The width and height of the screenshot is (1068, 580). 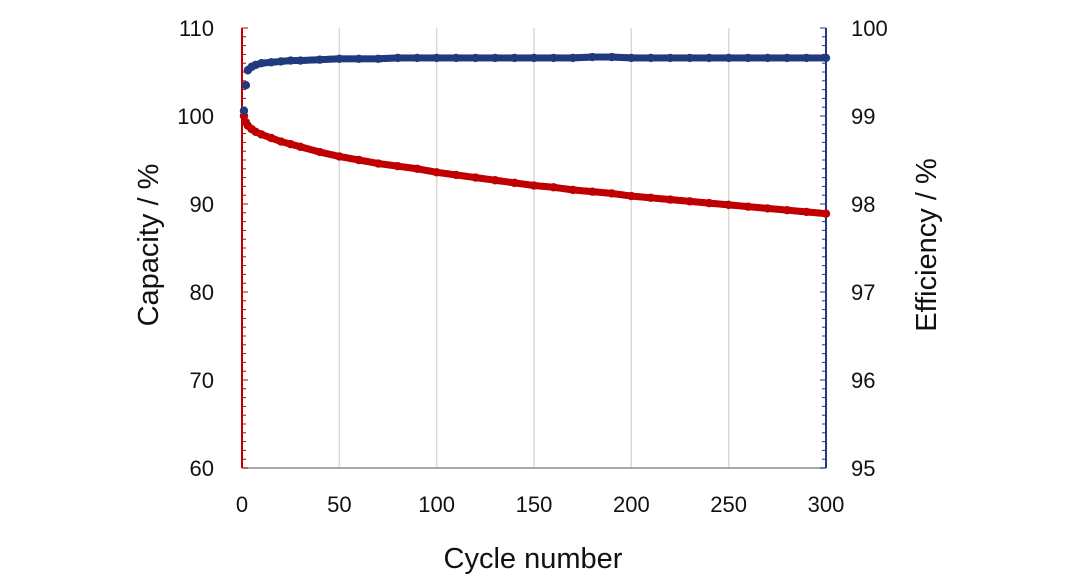 What do you see at coordinates (863, 292) in the screenshot?
I see `right-y-tick-label-97: 97` at bounding box center [863, 292].